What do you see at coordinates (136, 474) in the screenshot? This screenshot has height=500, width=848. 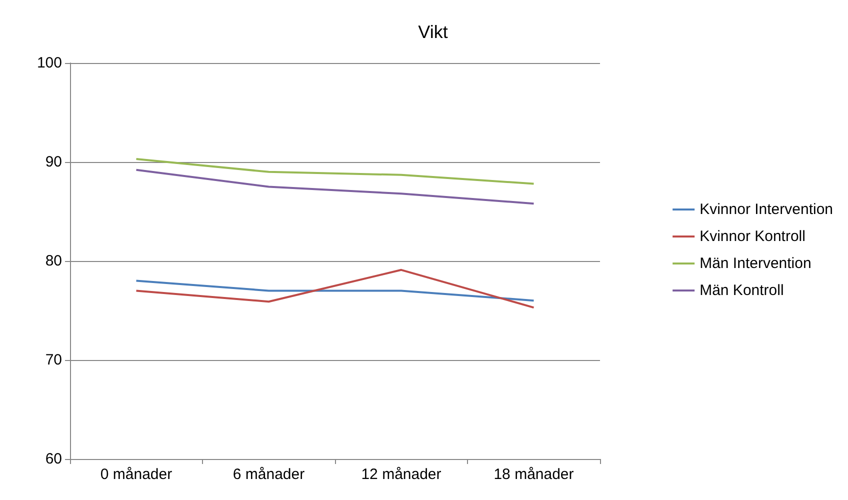 I see `x-tick-label: 0 månader` at bounding box center [136, 474].